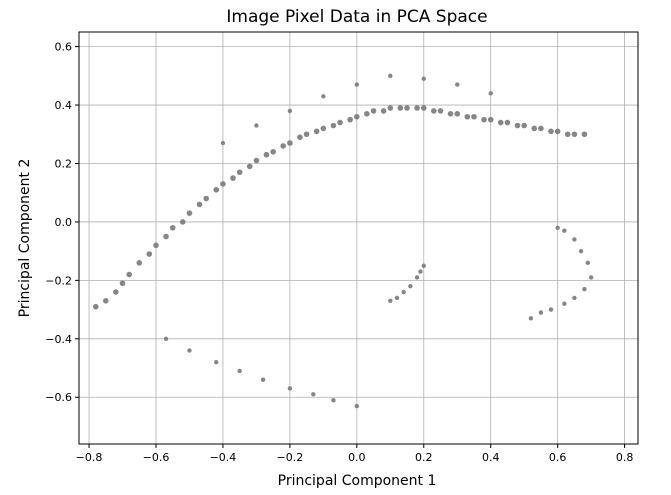  I want to click on chart-title: Image Pixel Data in PCA Space, so click(356, 17).